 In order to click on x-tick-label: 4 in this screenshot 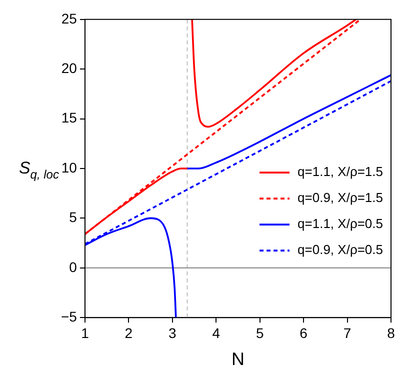, I will do `click(216, 332)`.